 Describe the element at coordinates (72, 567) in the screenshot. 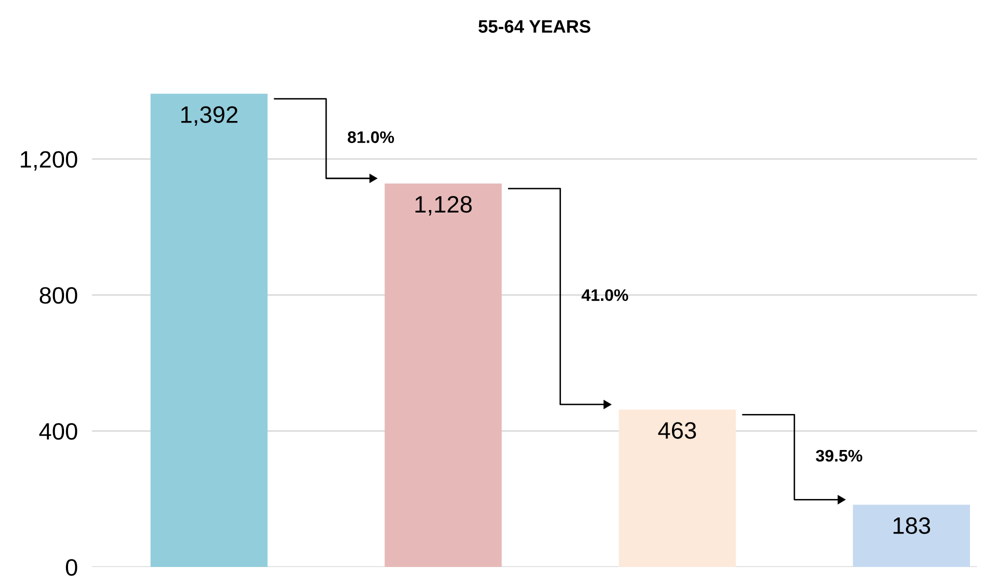

I see `y-tick-label: 0` at that location.